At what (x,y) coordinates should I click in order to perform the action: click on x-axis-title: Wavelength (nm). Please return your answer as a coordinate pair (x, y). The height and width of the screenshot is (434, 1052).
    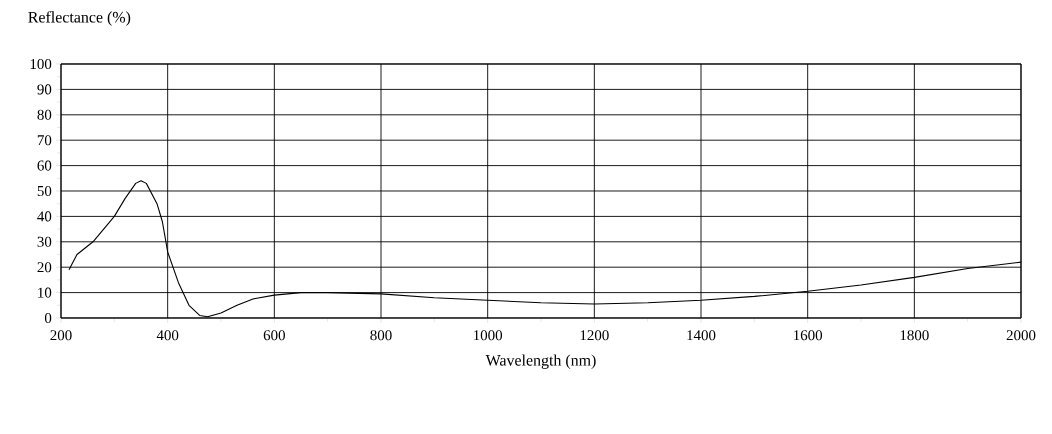
    Looking at the image, I should click on (540, 361).